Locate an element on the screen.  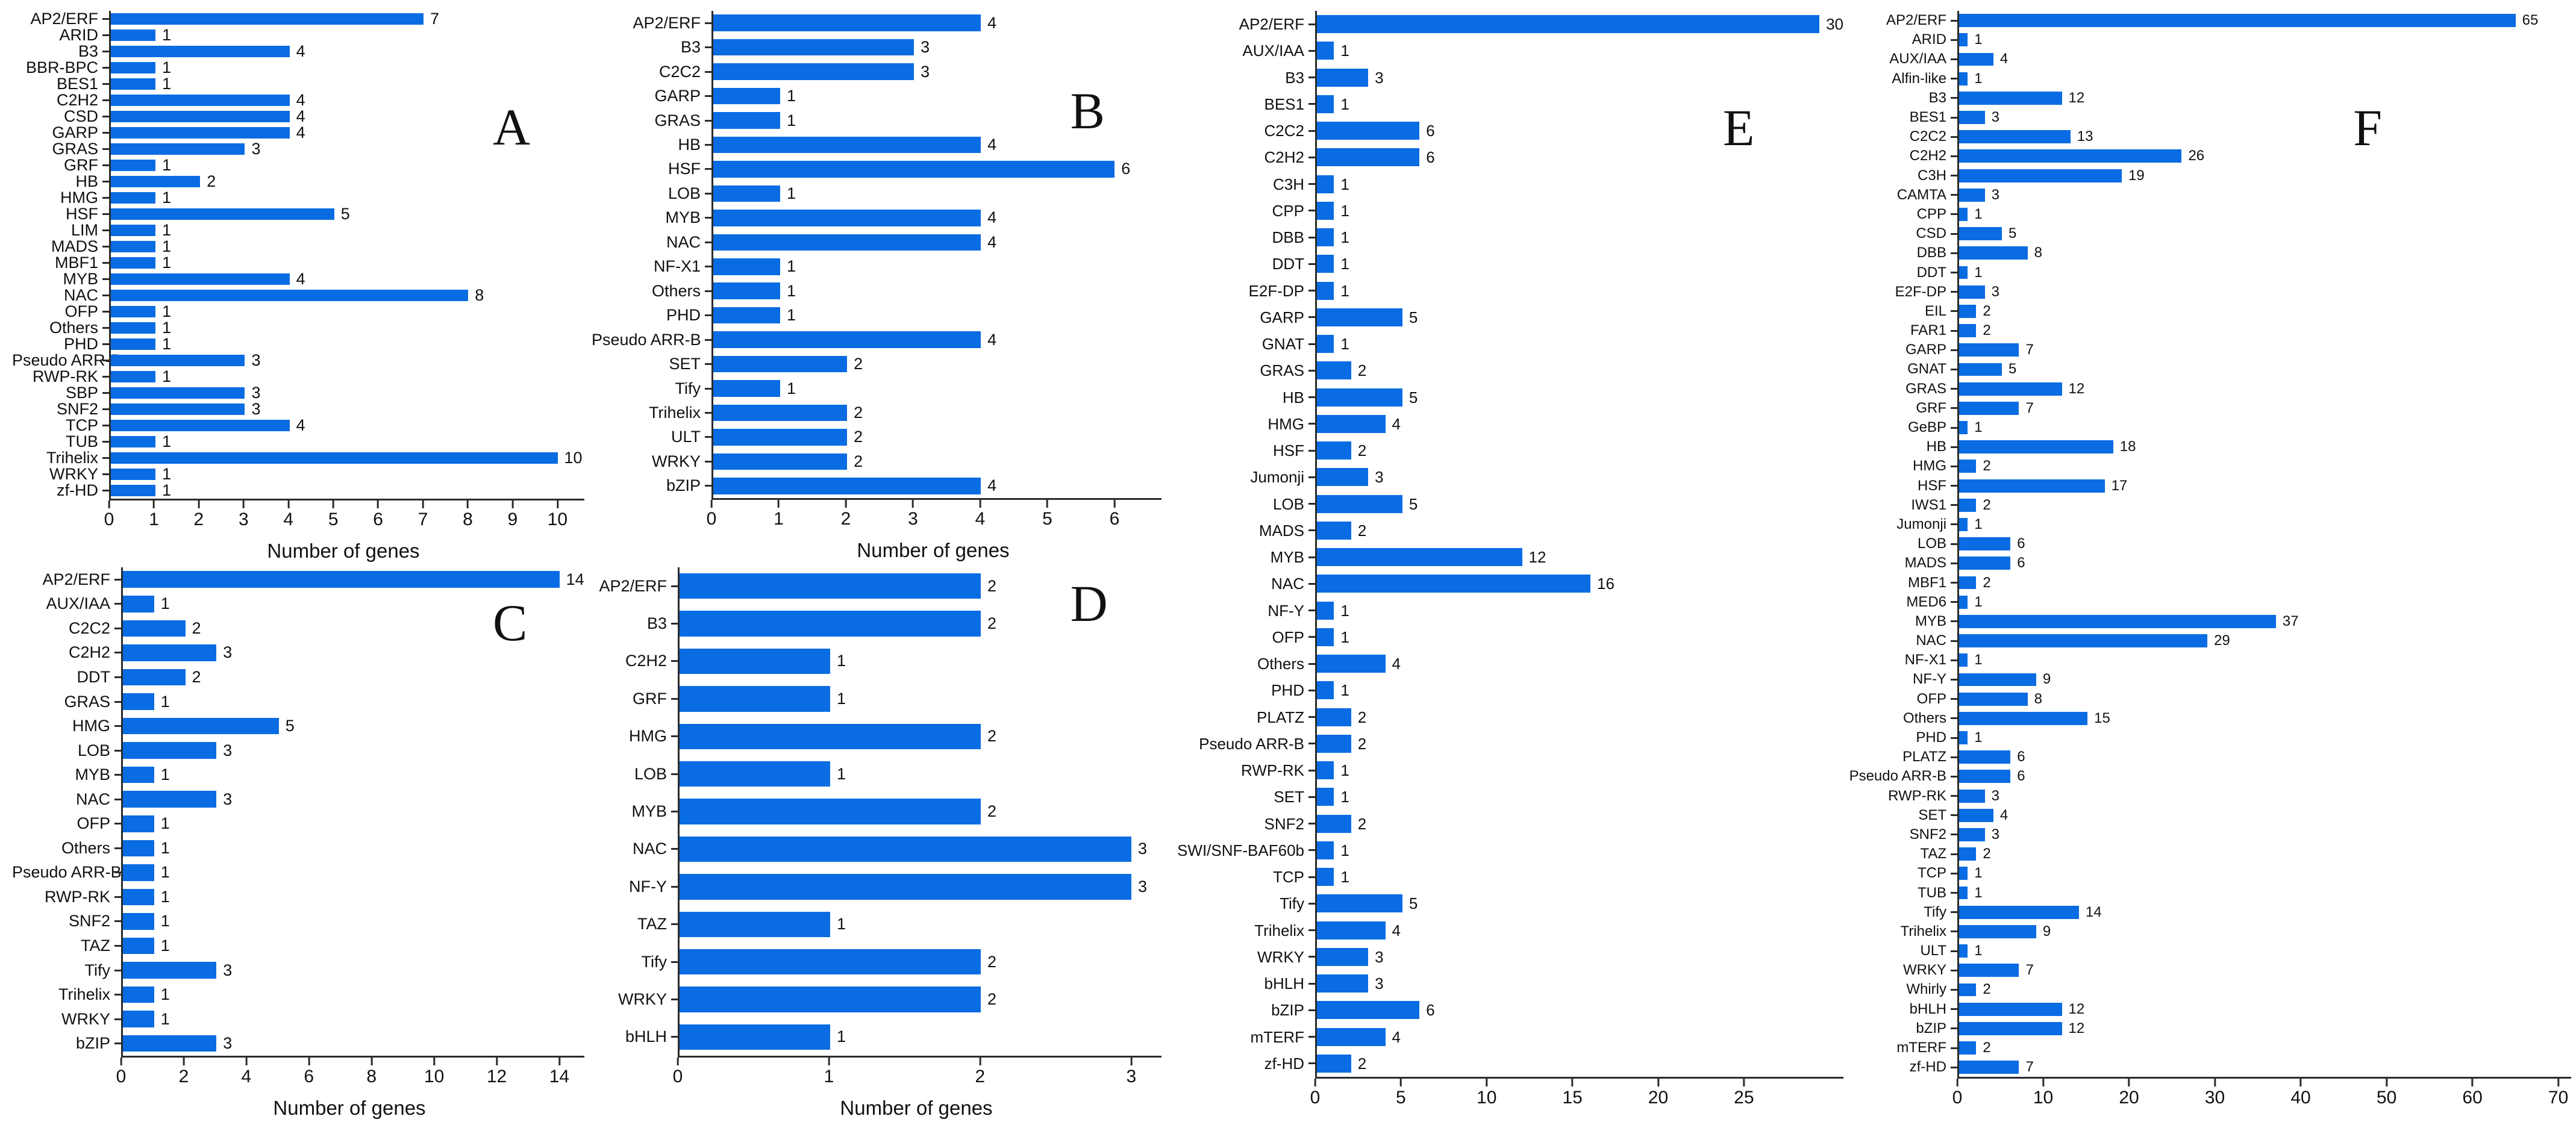
bar-row: TUB 1 is located at coordinates (2208, 893).